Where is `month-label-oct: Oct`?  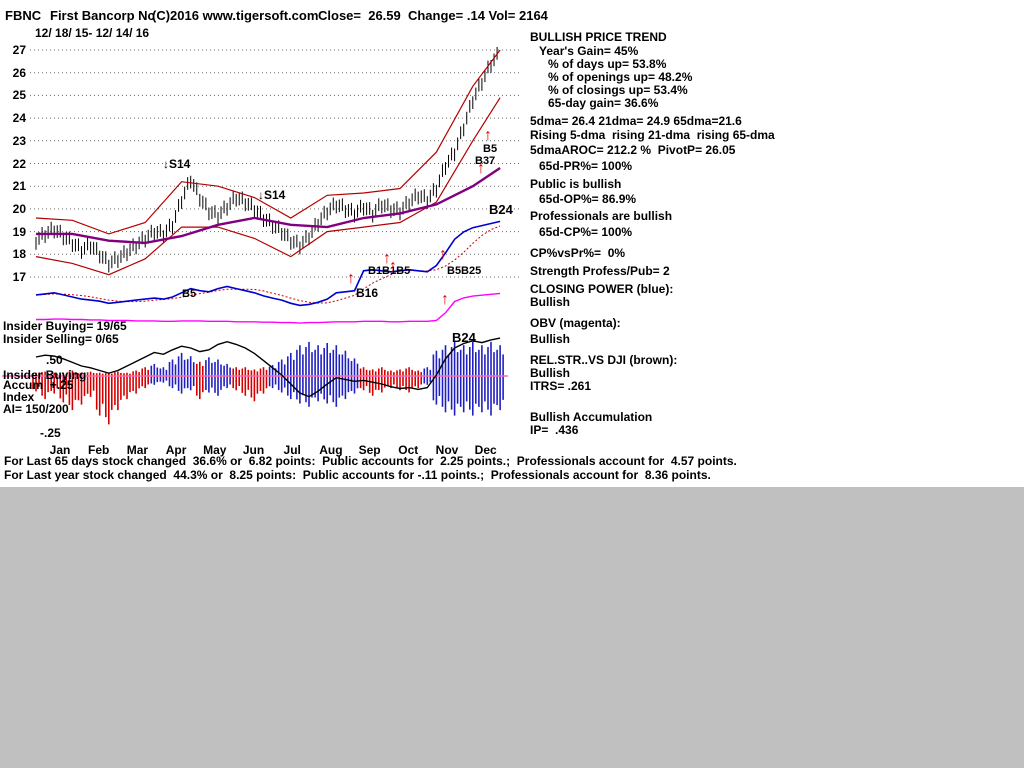
month-label-oct: Oct is located at coordinates (408, 450).